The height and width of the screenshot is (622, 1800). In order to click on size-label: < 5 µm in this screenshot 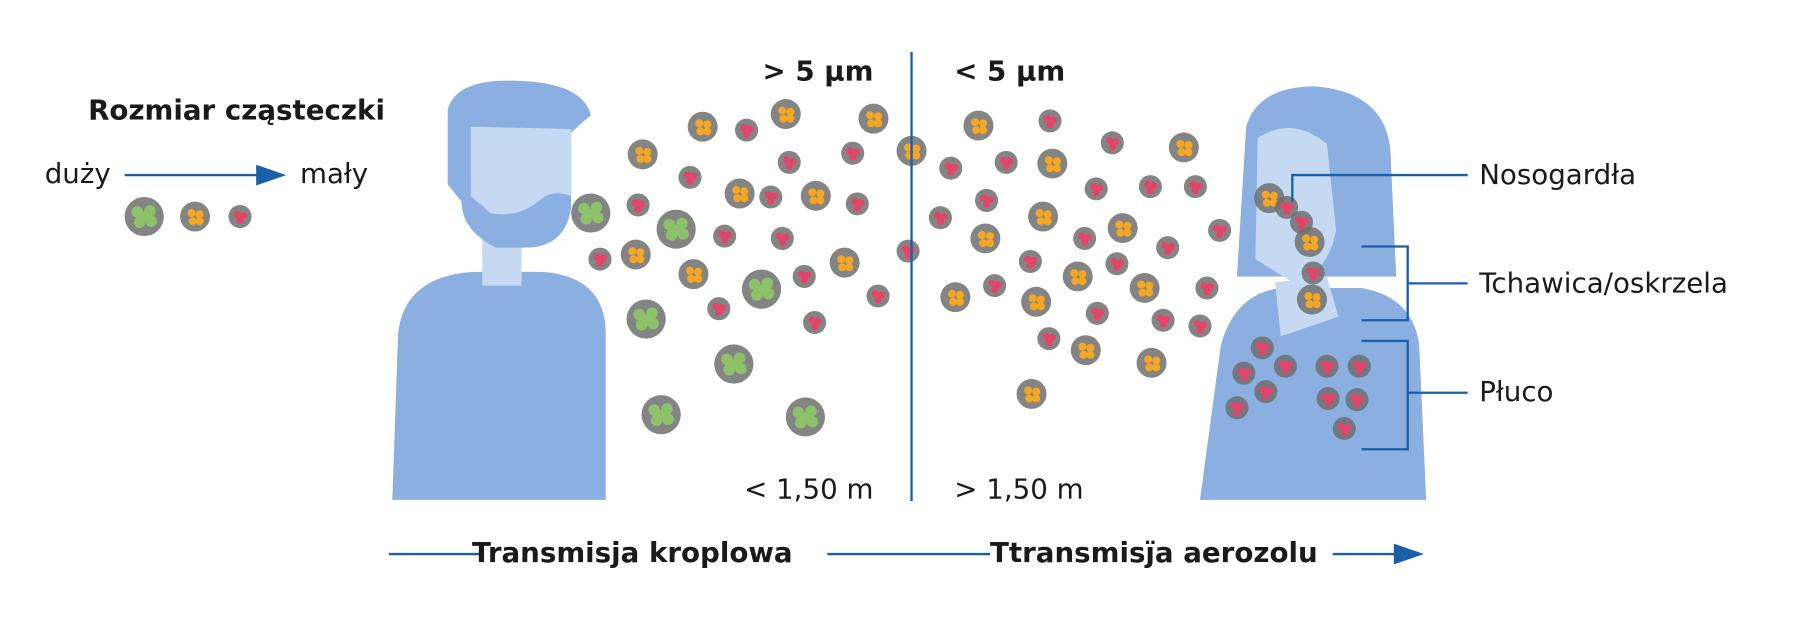, I will do `click(1009, 71)`.